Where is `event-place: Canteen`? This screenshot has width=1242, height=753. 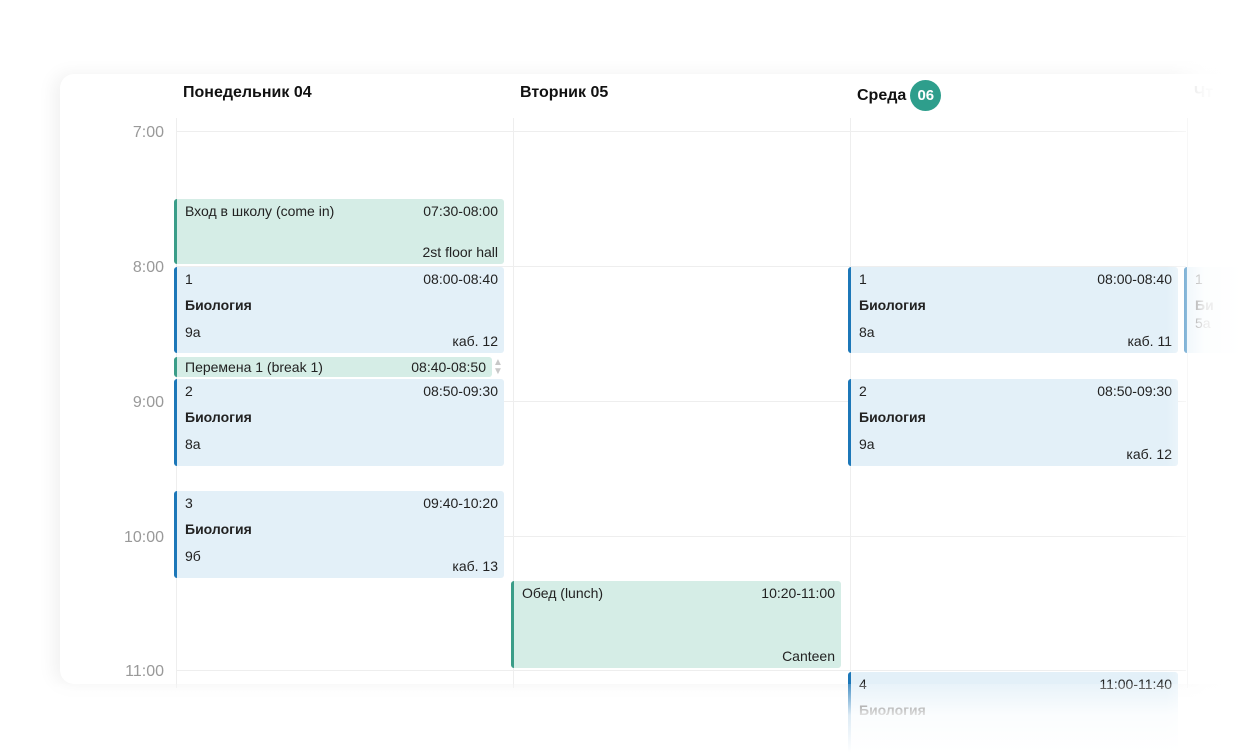
event-place: Canteen is located at coordinates (808, 656).